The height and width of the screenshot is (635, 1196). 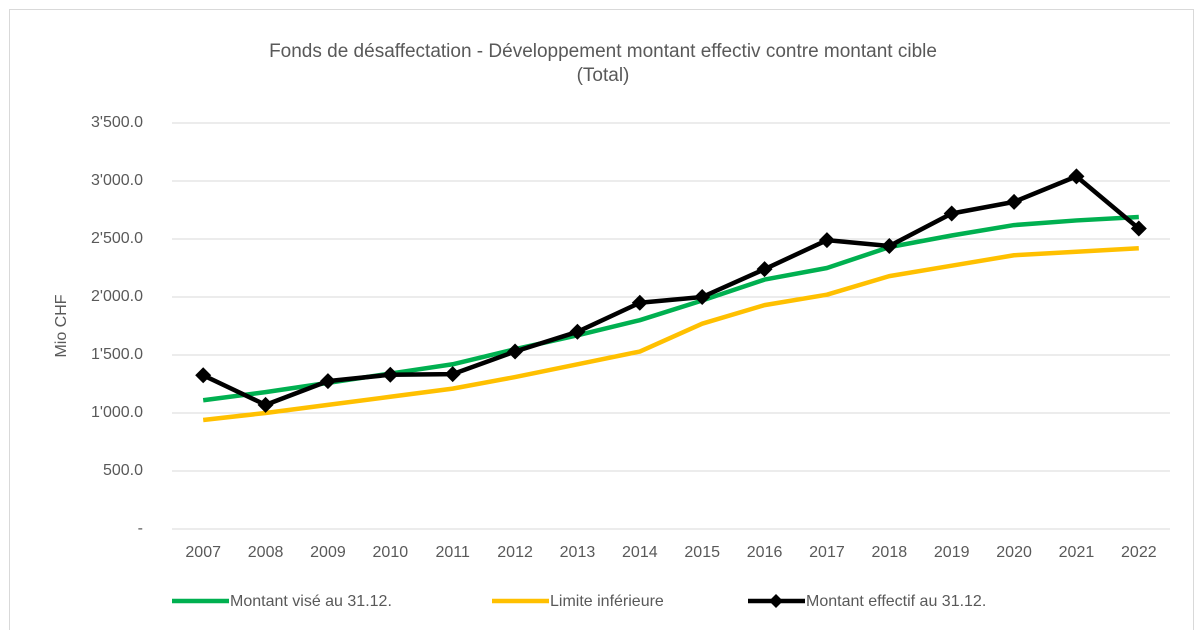 What do you see at coordinates (1014, 552) in the screenshot?
I see `x-tick-label: 2020` at bounding box center [1014, 552].